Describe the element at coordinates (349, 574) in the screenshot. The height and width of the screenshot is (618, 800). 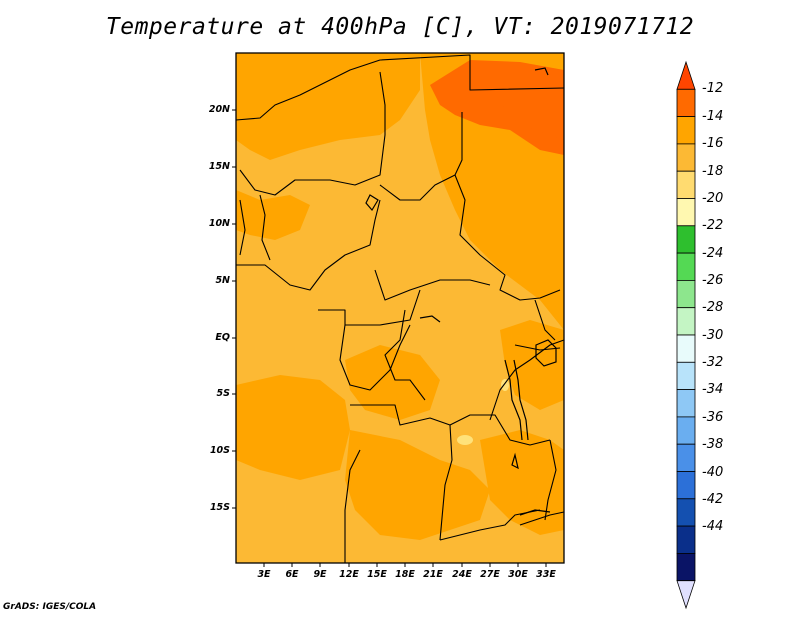
I see `x-tick-label: 12E` at that location.